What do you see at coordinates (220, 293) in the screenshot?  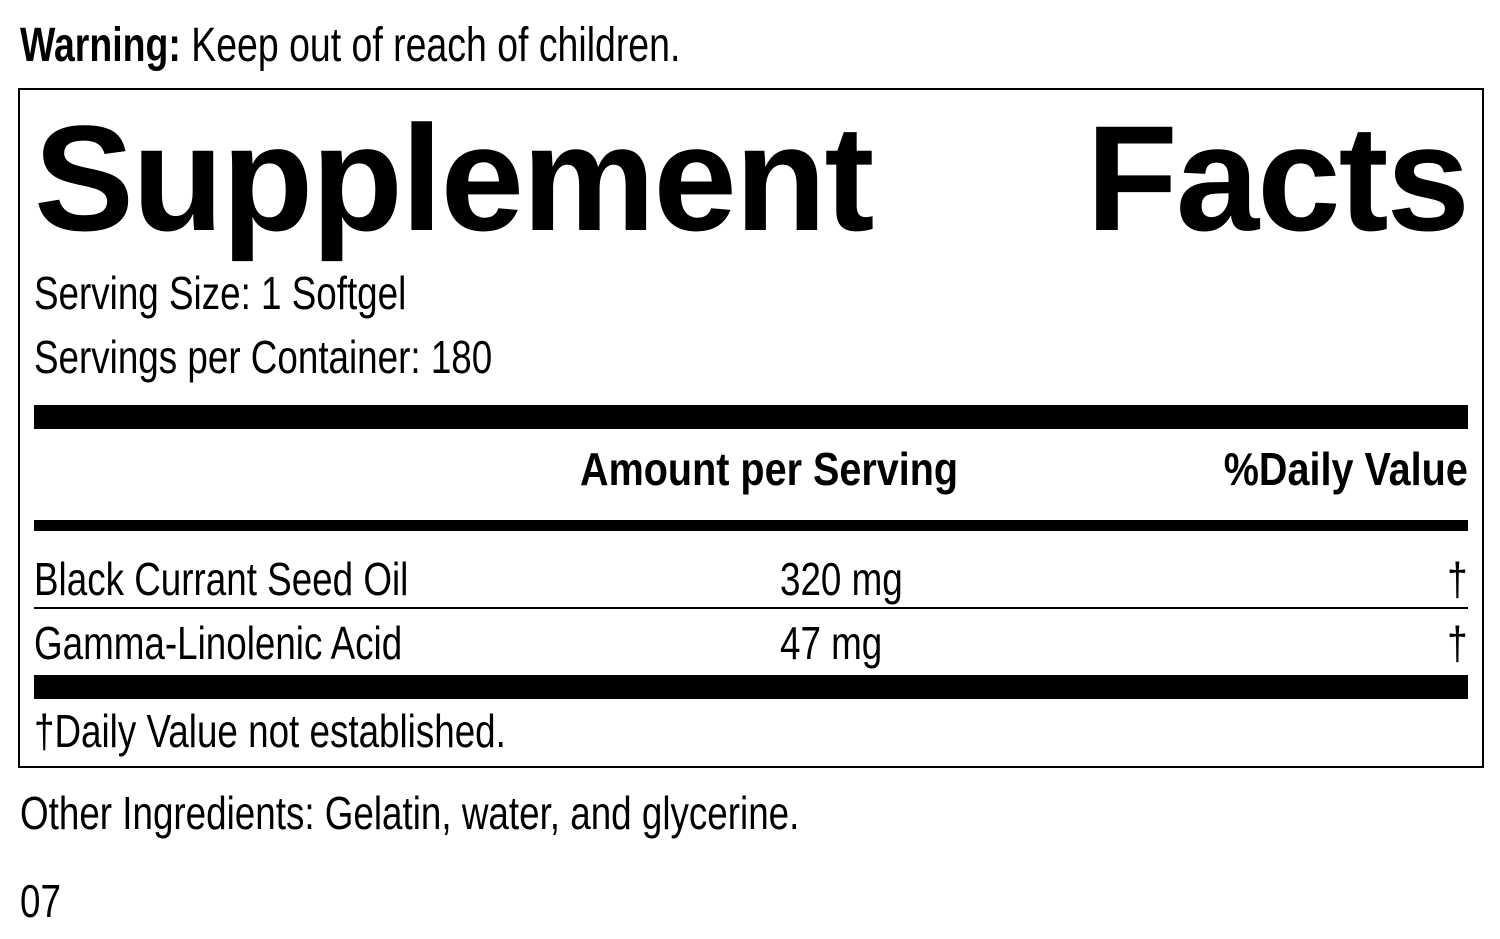 I see `serving-size: Serving Size: 1 Softgel` at bounding box center [220, 293].